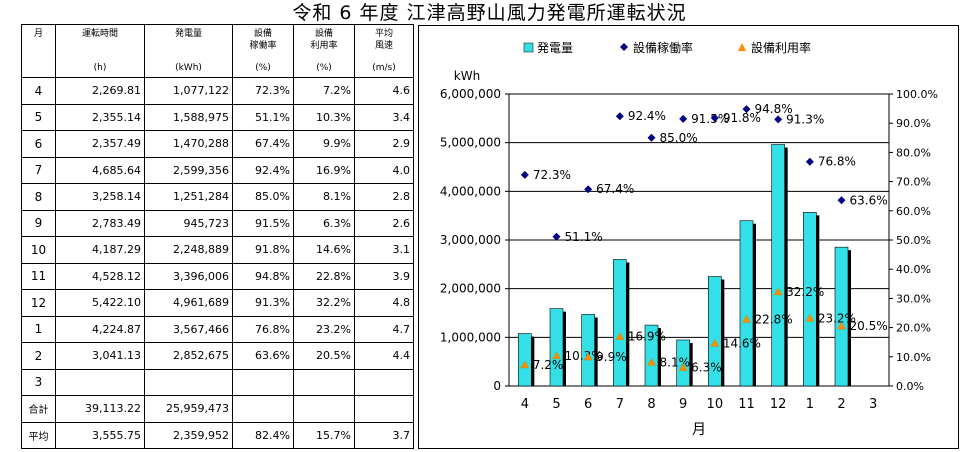 This screenshot has width=979, height=452. I want to click on table-cell: 91.8%, so click(263, 250).